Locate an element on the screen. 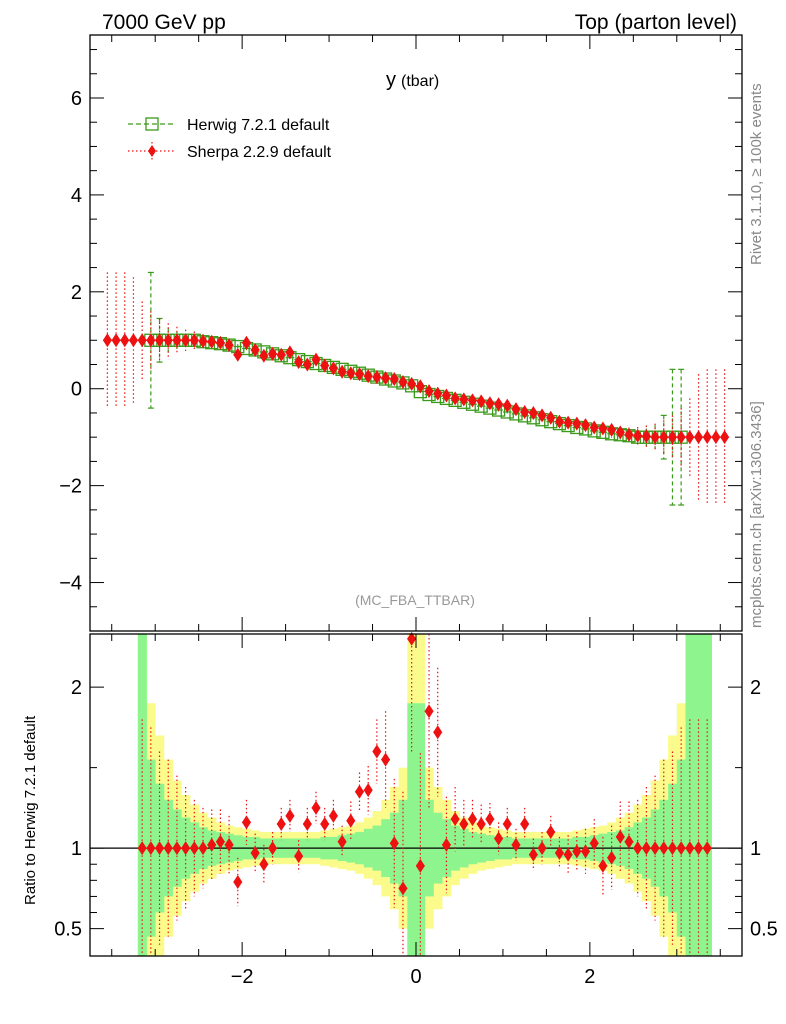 This screenshot has width=786, height=1024. ratio-x-tick-label: −2 is located at coordinates (242, 977).